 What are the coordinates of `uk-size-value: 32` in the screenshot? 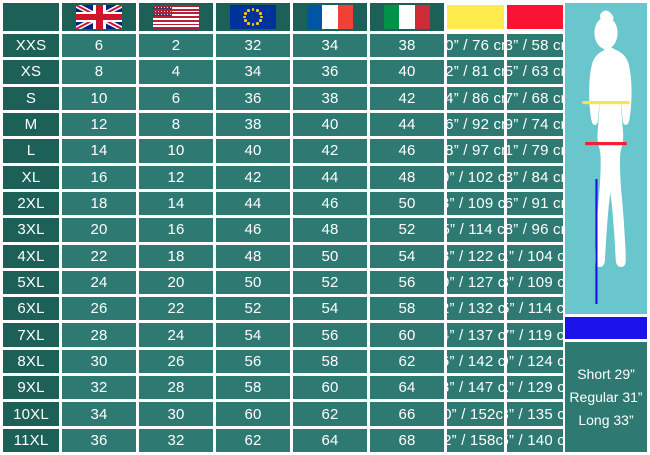 It's located at (99, 388).